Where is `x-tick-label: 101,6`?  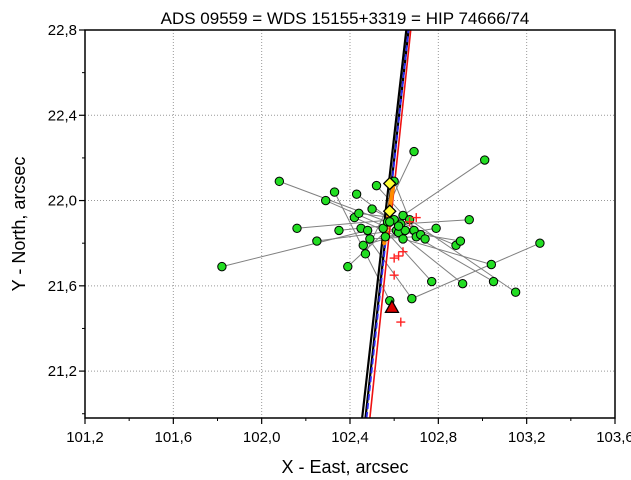
x-tick-label: 101,6 is located at coordinates (174, 437).